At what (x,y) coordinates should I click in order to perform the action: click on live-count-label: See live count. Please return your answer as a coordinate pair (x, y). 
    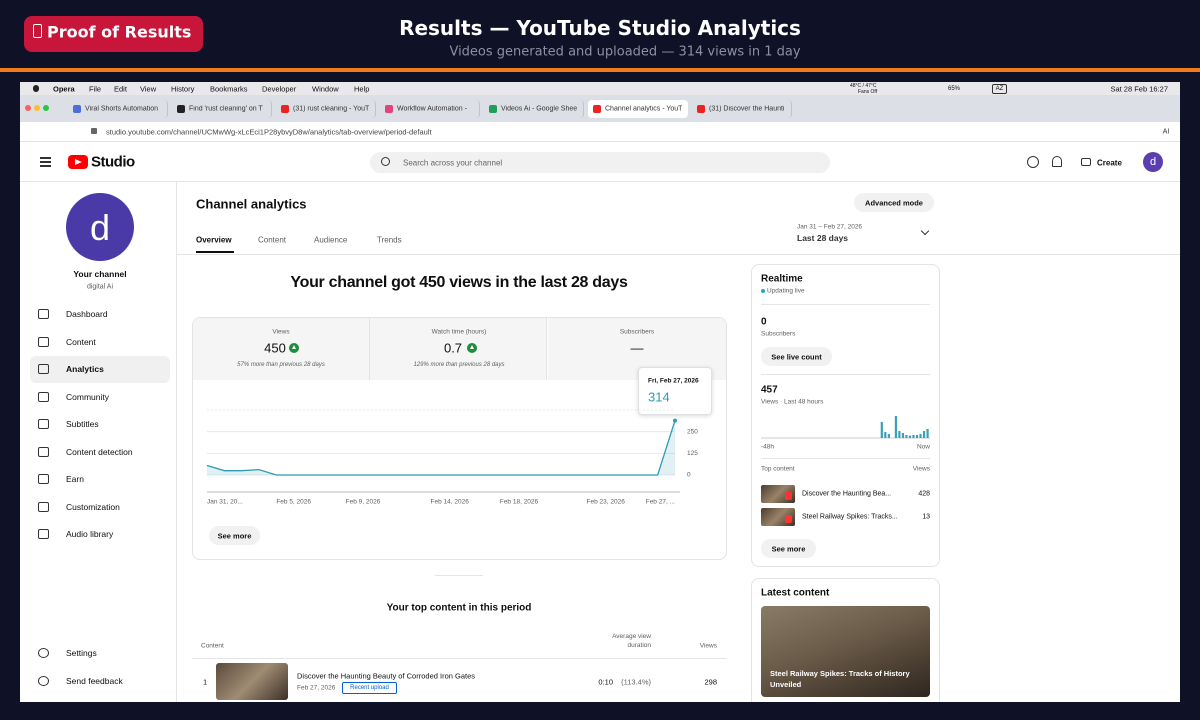
    Looking at the image, I should click on (796, 356).